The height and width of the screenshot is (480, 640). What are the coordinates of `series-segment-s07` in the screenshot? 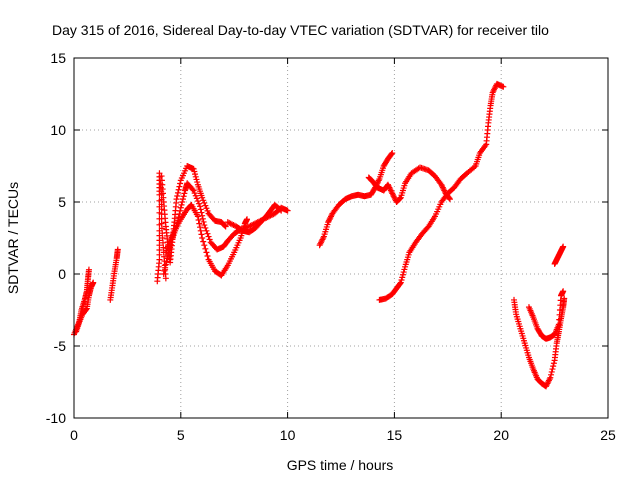 It's located at (206, 240).